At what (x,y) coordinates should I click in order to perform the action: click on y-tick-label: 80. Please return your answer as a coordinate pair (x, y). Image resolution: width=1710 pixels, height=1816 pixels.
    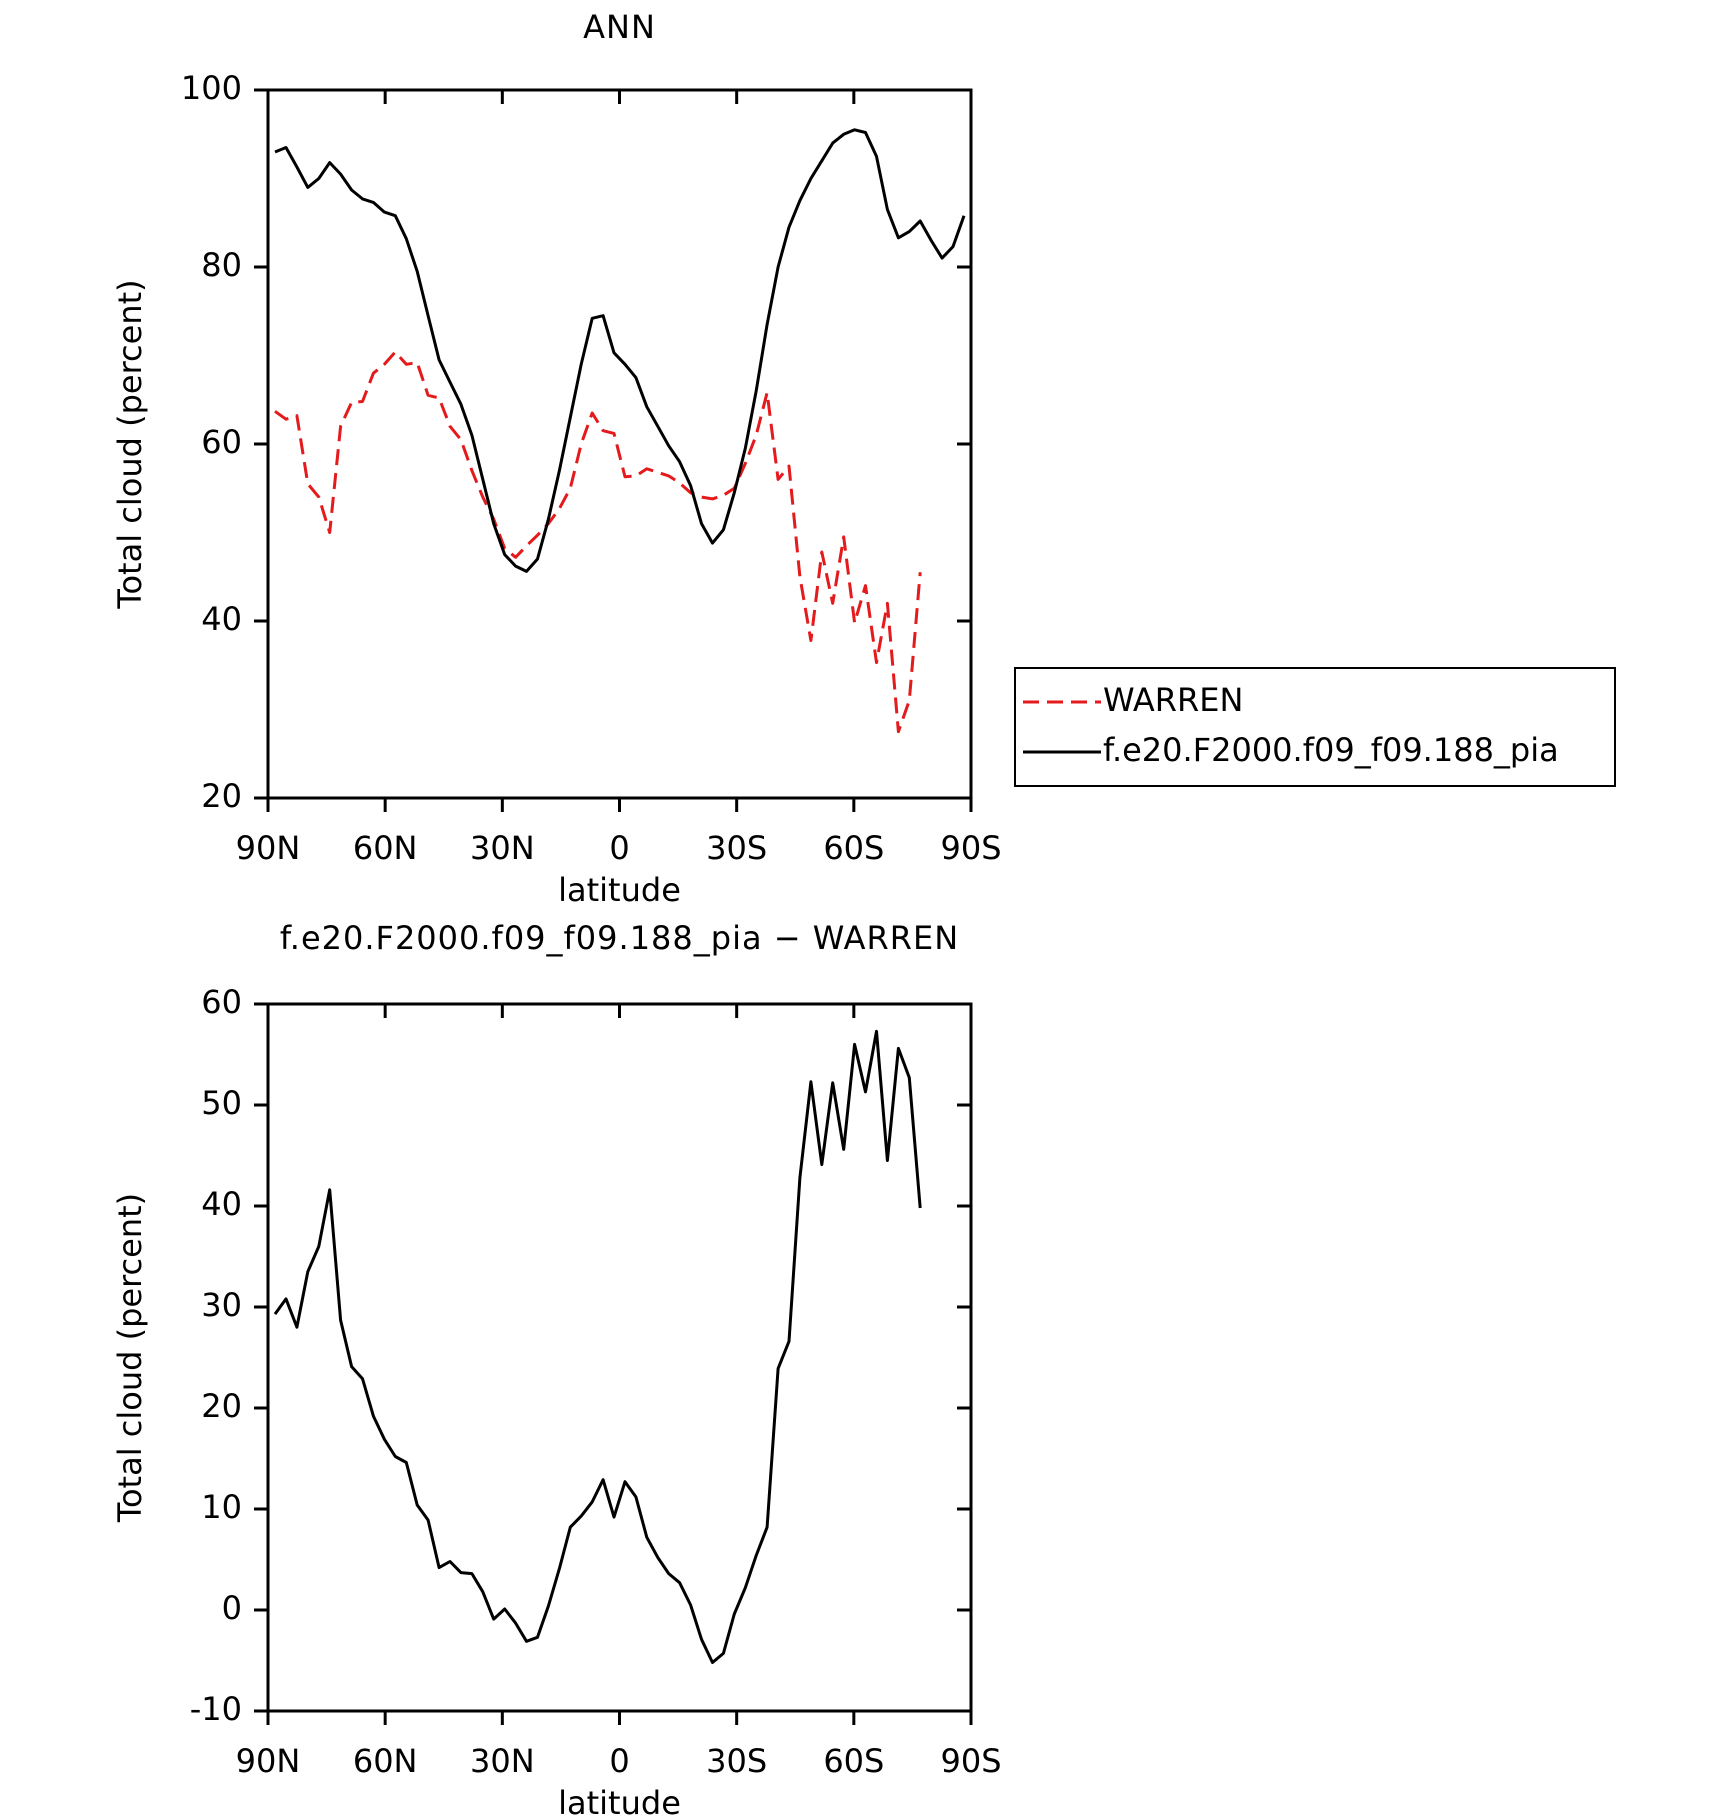
    Looking at the image, I should click on (221, 265).